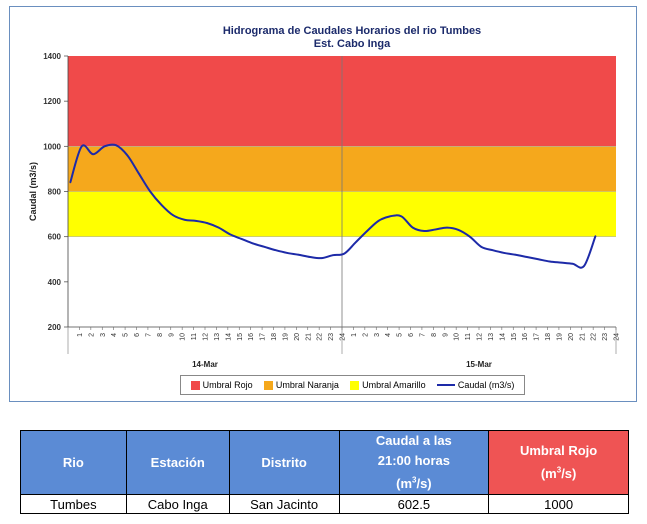  What do you see at coordinates (177, 462) in the screenshot?
I see `header-estacion: Estación` at bounding box center [177, 462].